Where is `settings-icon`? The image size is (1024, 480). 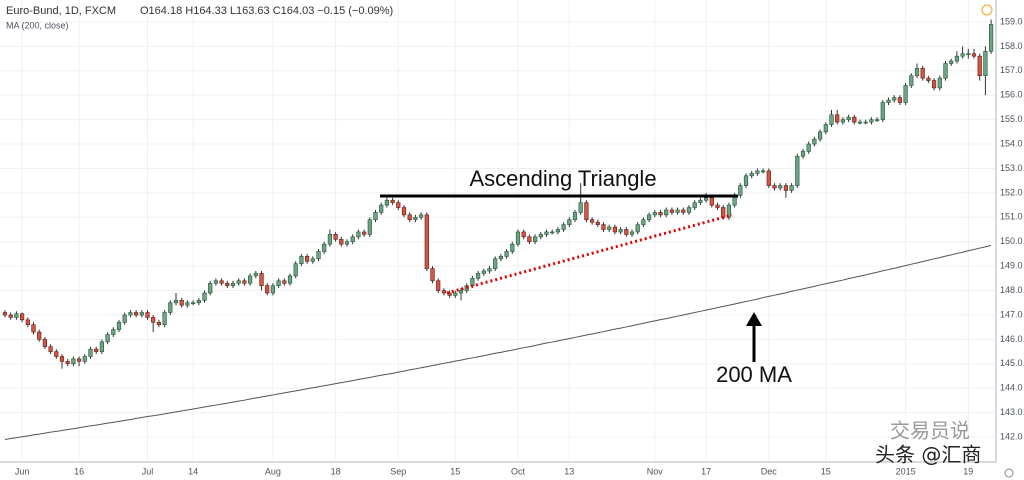 settings-icon is located at coordinates (1009, 473).